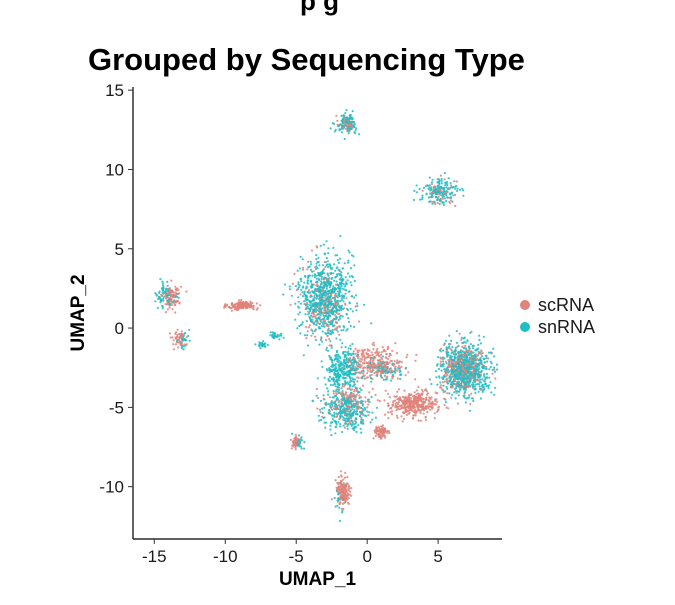  I want to click on y-tick-label: 10, so click(114, 169).